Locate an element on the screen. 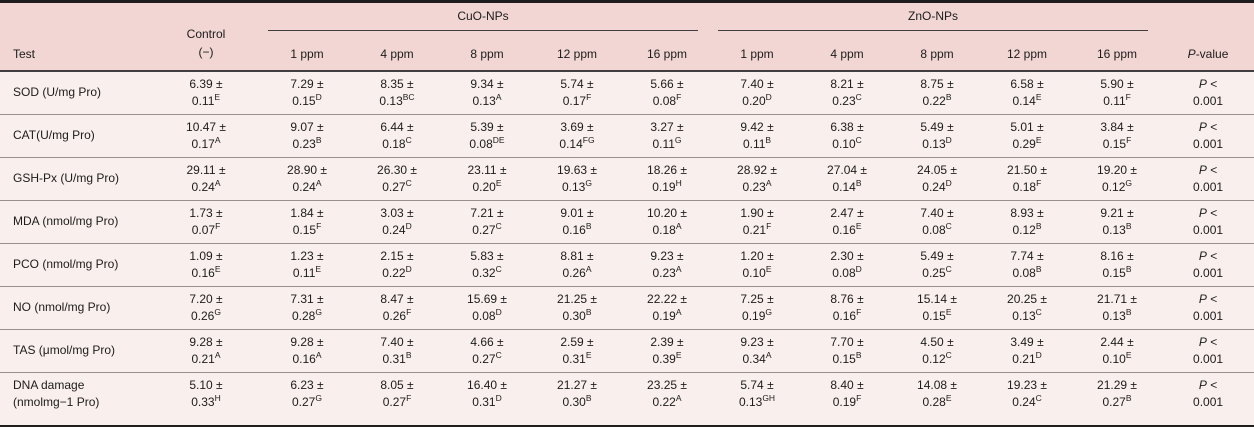 The height and width of the screenshot is (427, 1254). mean-value: 2.47 ± is located at coordinates (847, 212).